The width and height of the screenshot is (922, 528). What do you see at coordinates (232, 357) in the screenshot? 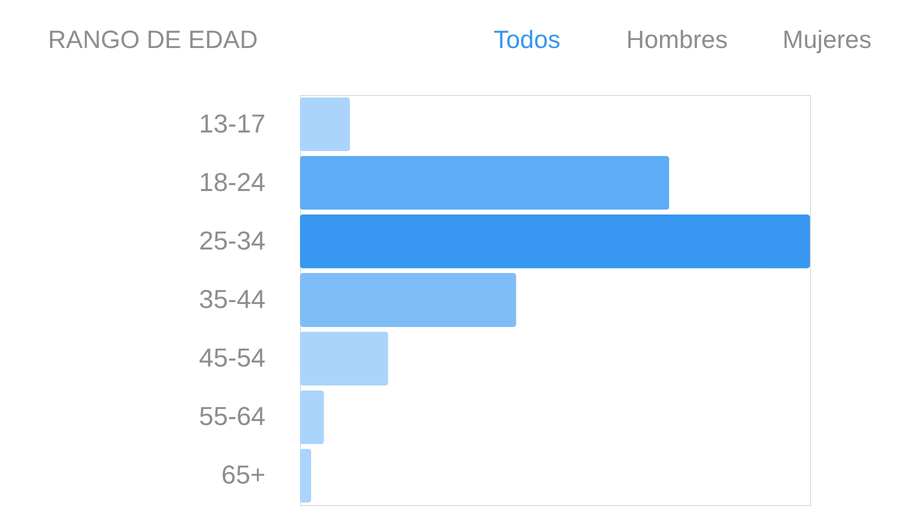
I see `y-tick-label: 45-54` at bounding box center [232, 357].